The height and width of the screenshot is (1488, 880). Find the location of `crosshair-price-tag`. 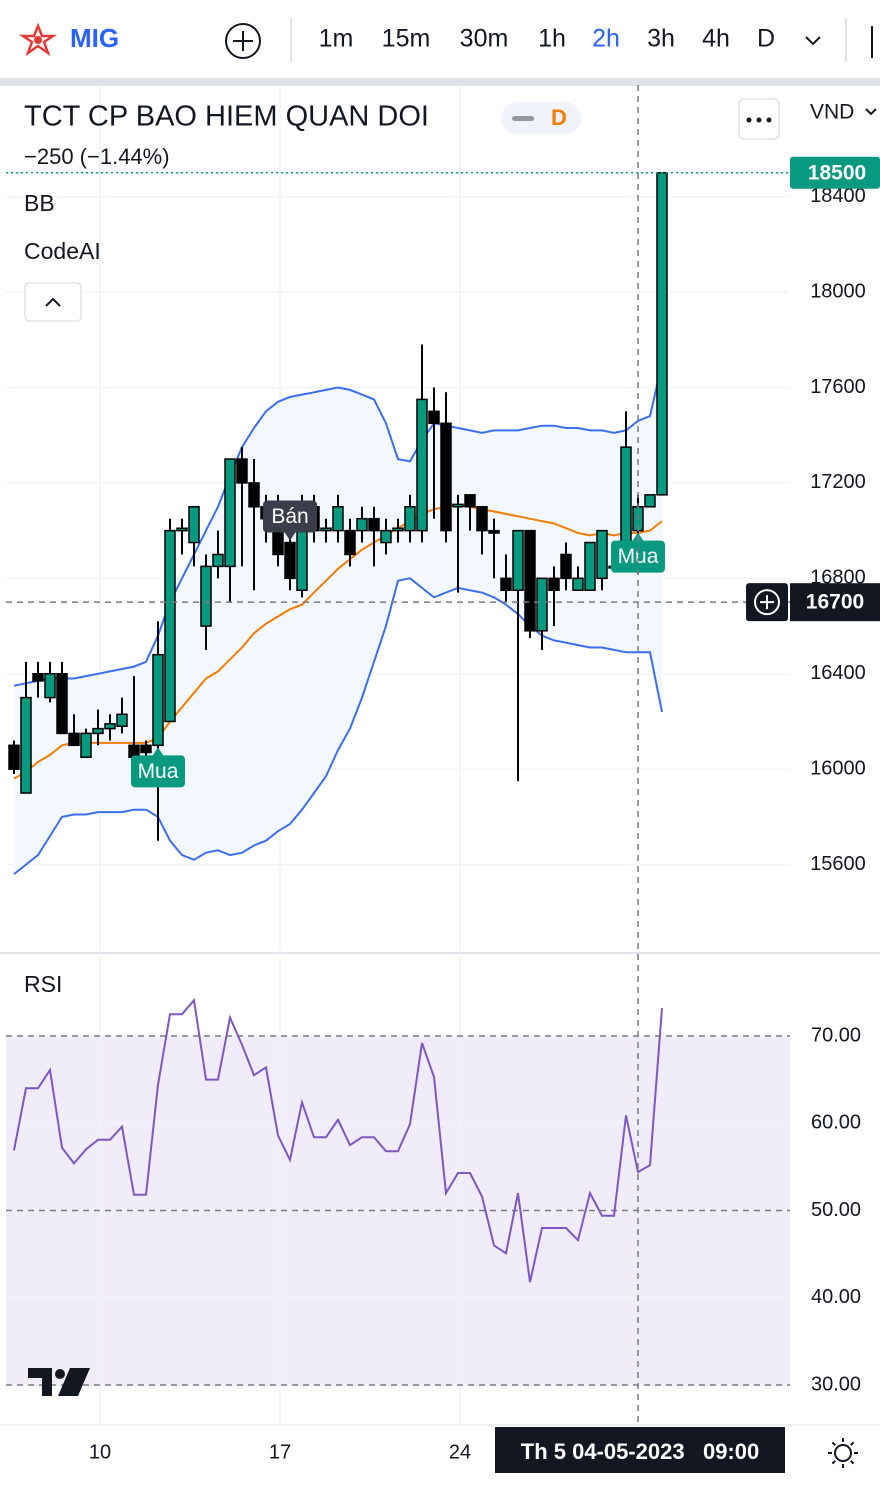

crosshair-price-tag is located at coordinates (835, 602).